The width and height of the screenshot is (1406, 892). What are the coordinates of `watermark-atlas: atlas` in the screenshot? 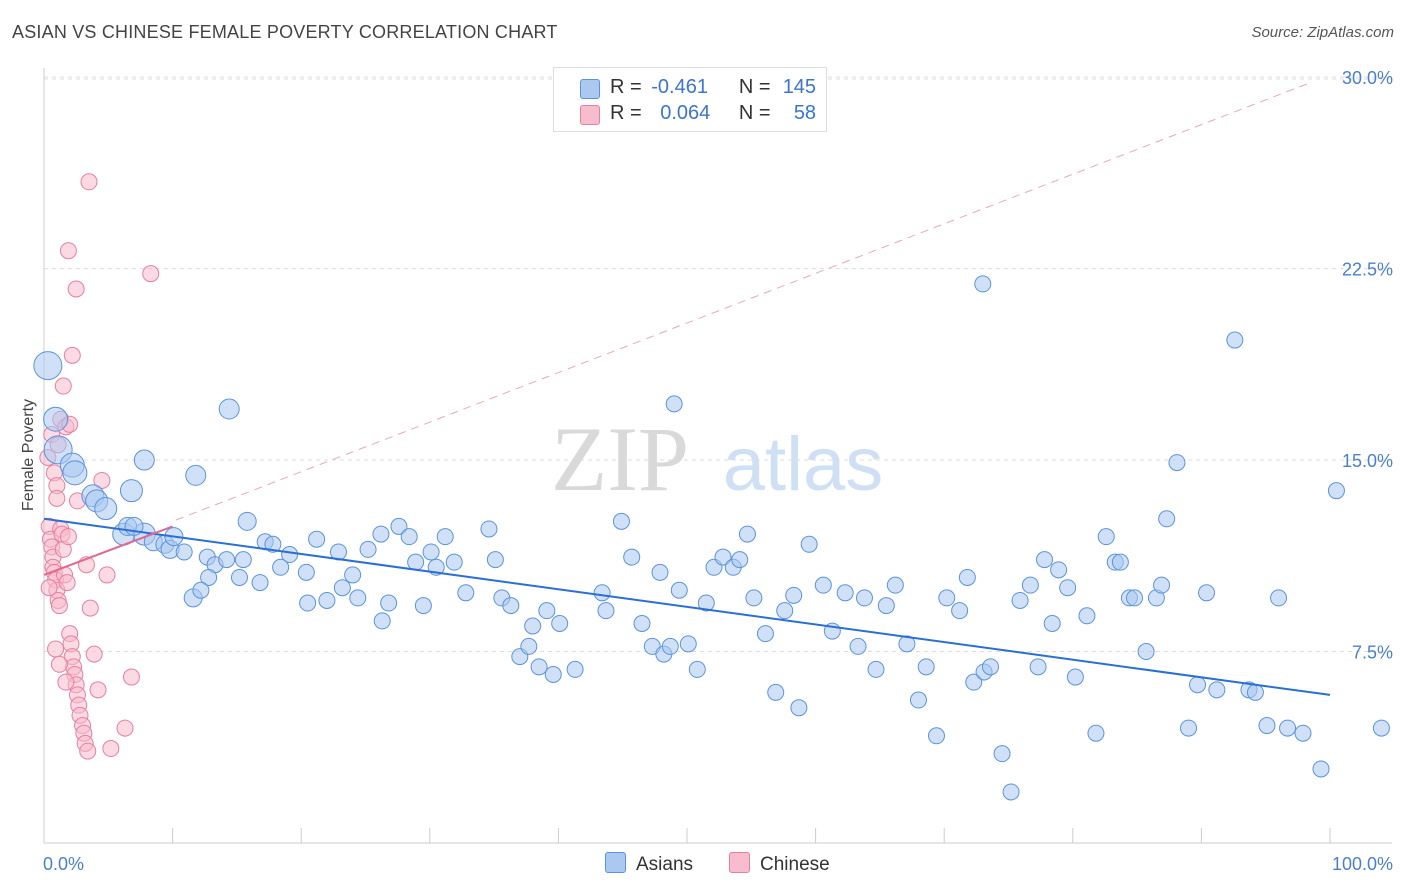 It's located at (803, 464).